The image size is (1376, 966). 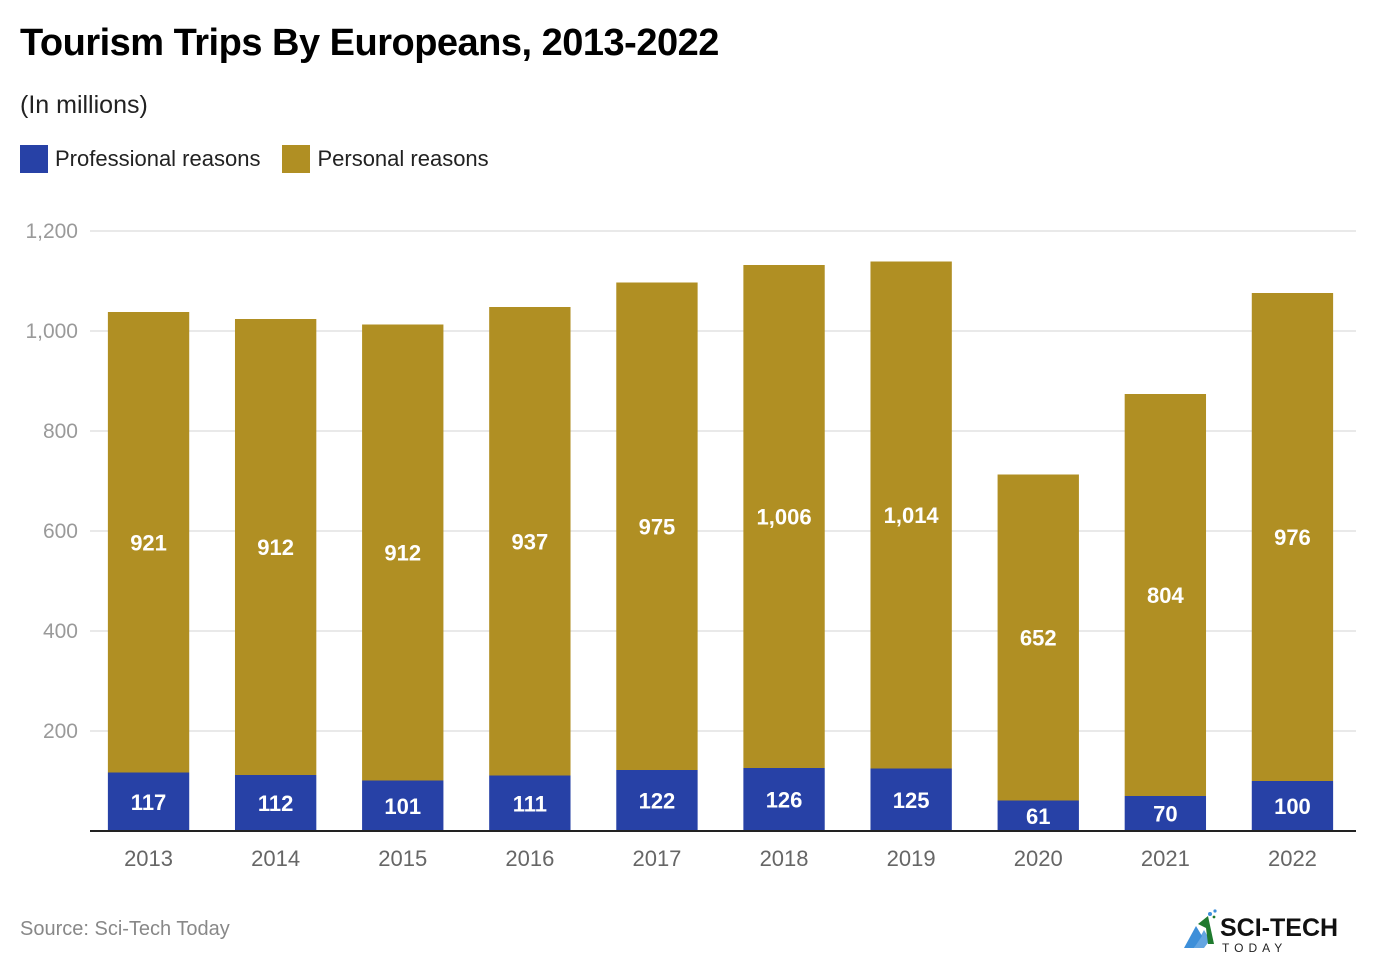 I want to click on data-label-professional: 61, so click(x=1038, y=816).